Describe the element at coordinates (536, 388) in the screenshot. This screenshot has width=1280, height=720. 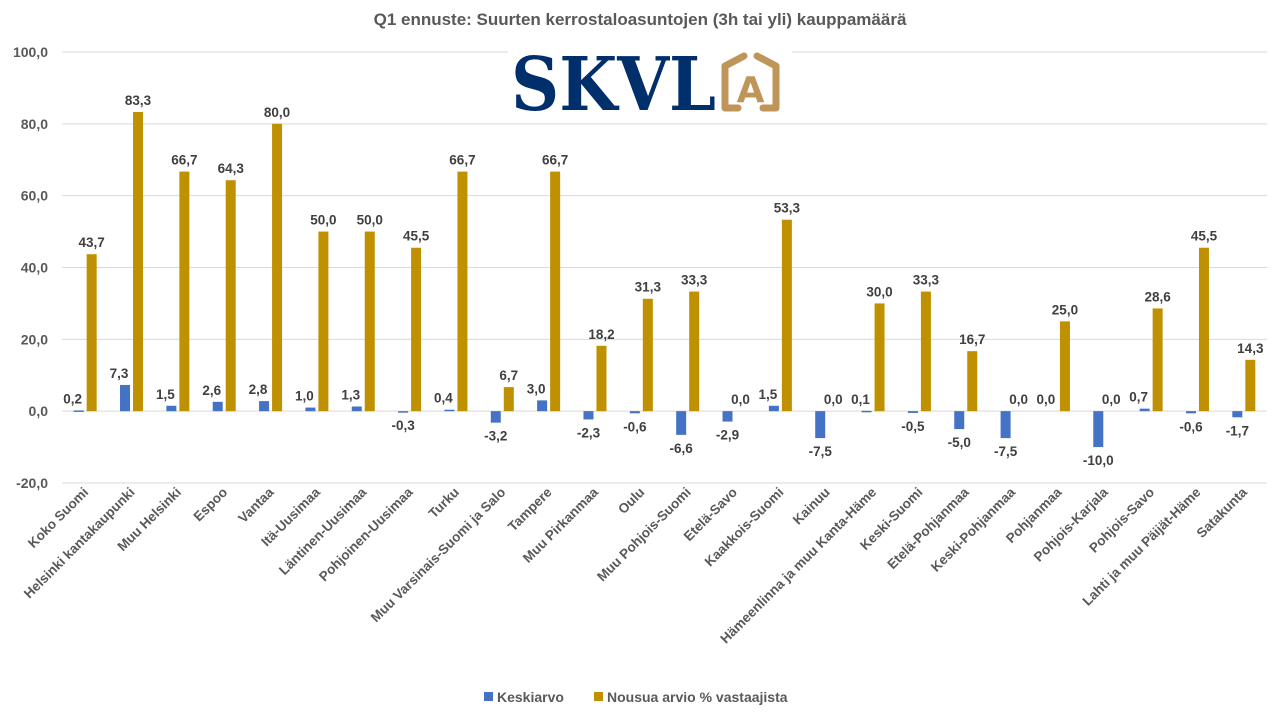
I see `data-label-keskiarvo: 3,0` at that location.